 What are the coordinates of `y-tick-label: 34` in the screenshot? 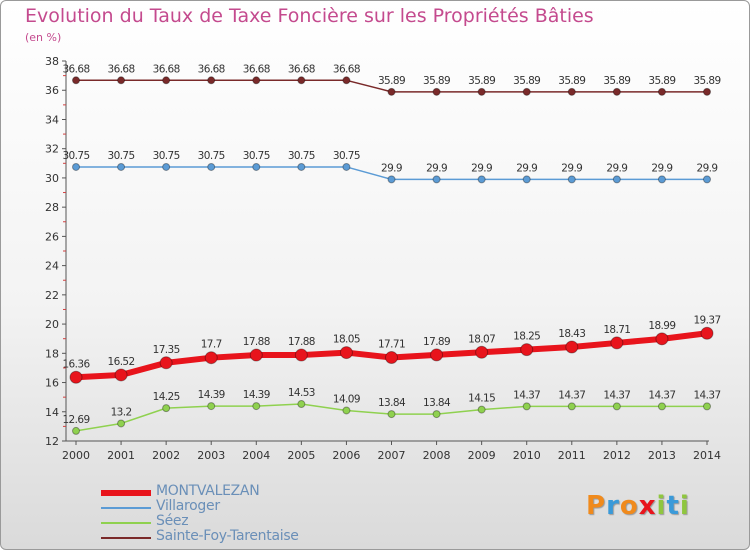 It's located at (52, 119).